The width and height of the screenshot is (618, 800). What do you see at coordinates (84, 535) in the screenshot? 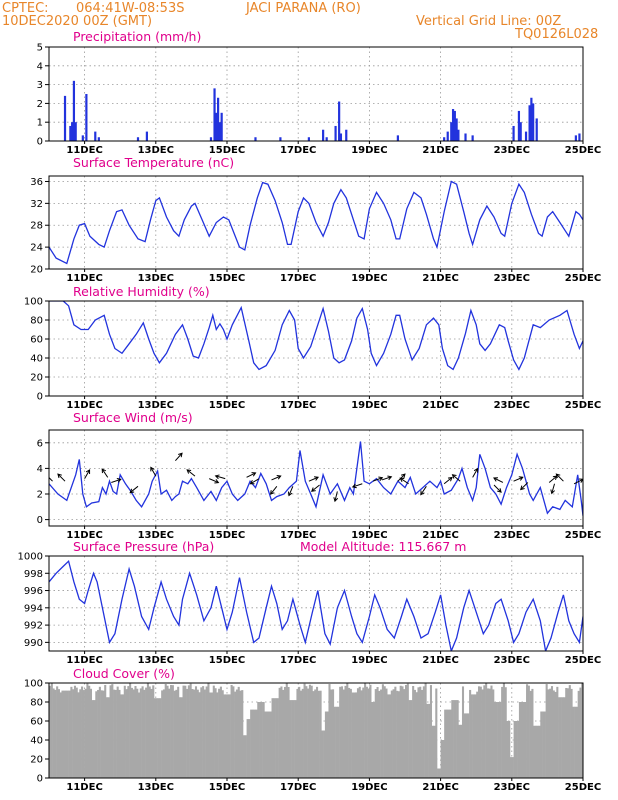
I see `wind-xtick-label: 11DEC` at bounding box center [84, 535].